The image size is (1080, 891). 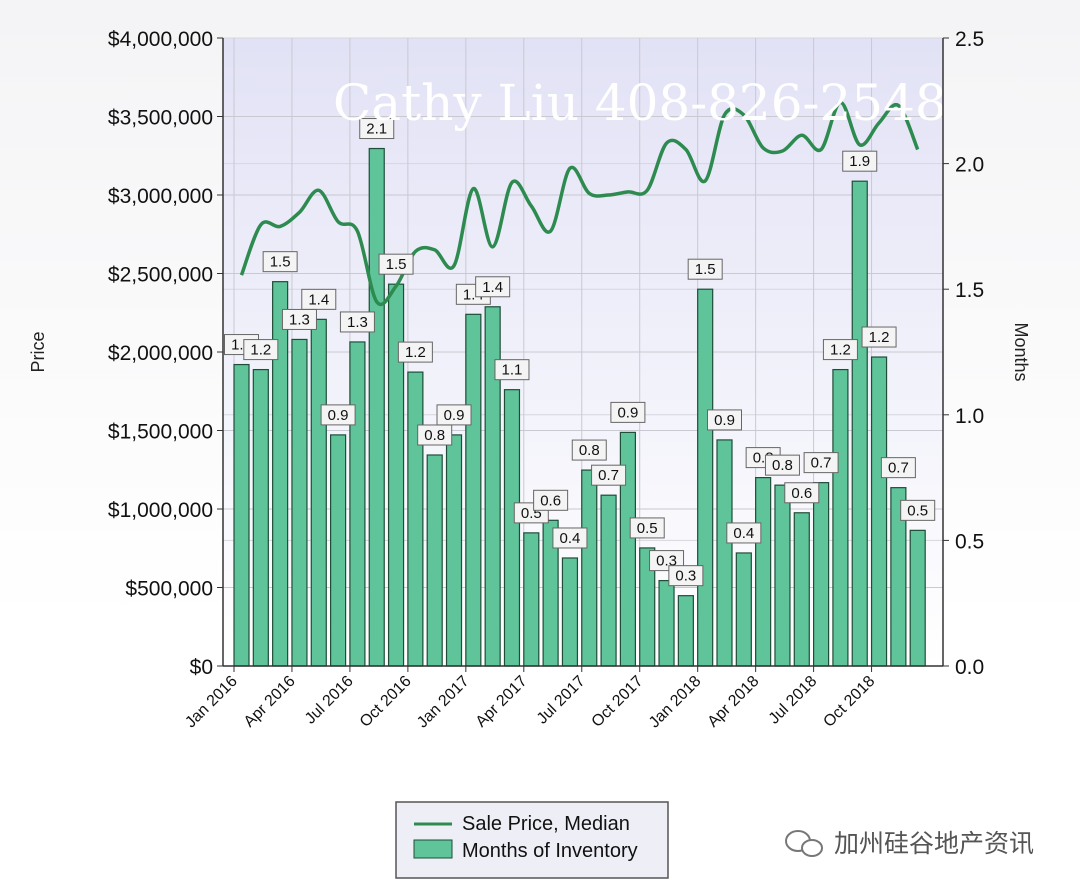 What do you see at coordinates (160, 196) in the screenshot?
I see `left-tick-label: $3,000,000` at bounding box center [160, 196].